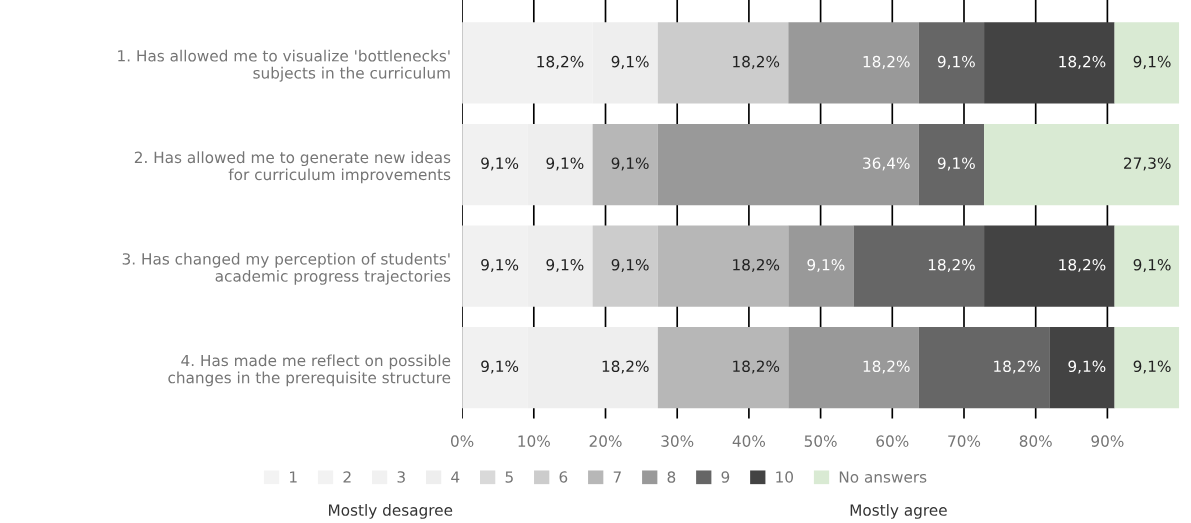 The image size is (1191, 523). What do you see at coordinates (563, 477) in the screenshot?
I see `legend-label: 6` at bounding box center [563, 477].